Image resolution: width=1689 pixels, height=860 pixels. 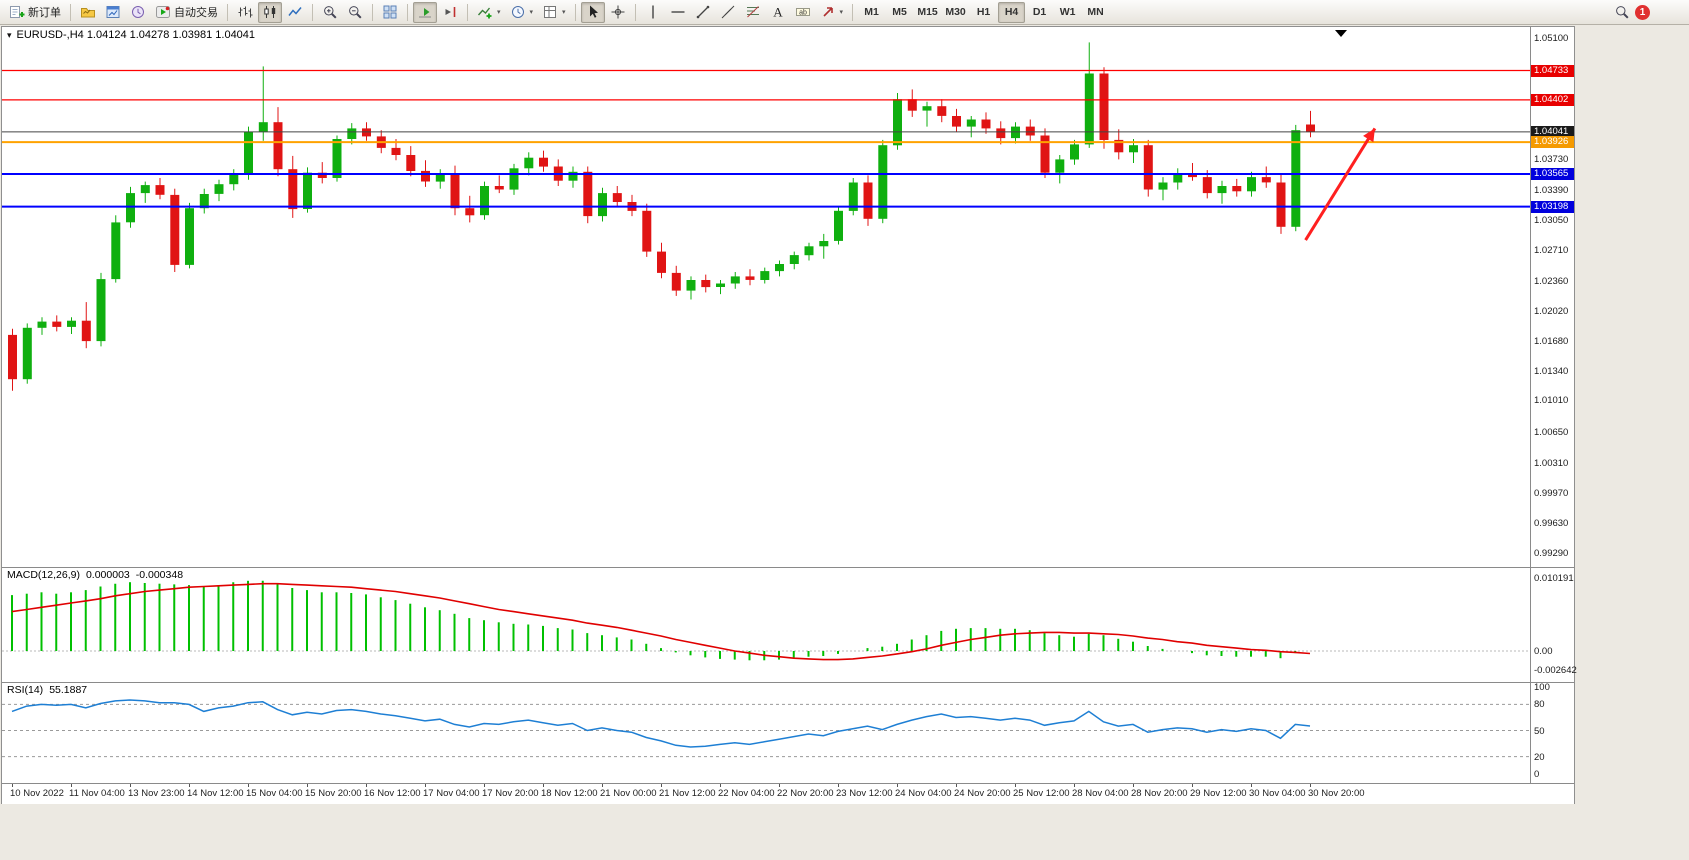 What do you see at coordinates (1551, 493) in the screenshot?
I see `price-axis-tick: 0.99970` at bounding box center [1551, 493].